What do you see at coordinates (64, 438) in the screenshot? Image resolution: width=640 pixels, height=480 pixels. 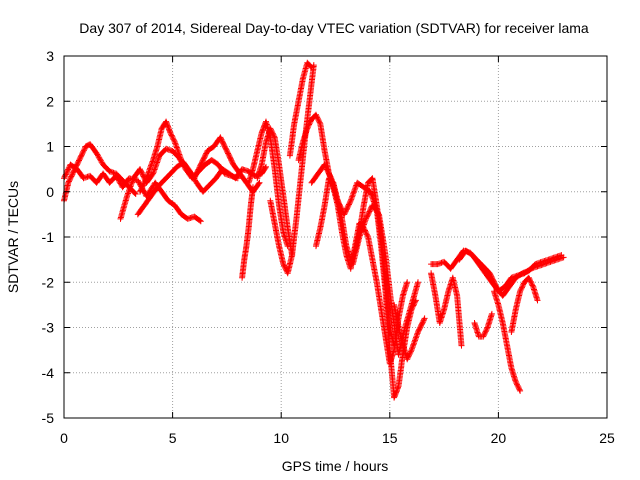 I see `x-tick-label: 0` at bounding box center [64, 438].